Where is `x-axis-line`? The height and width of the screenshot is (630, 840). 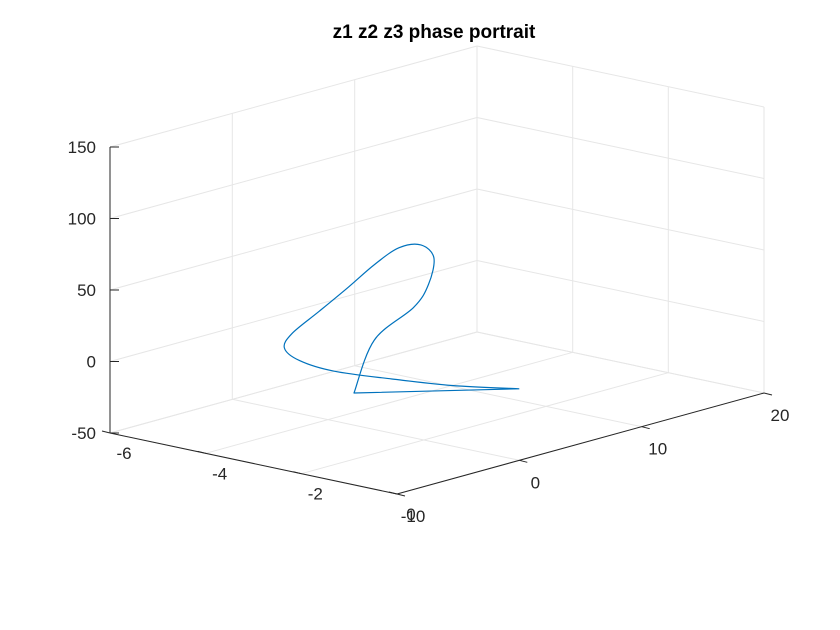
x-axis-line is located at coordinates (253, 463).